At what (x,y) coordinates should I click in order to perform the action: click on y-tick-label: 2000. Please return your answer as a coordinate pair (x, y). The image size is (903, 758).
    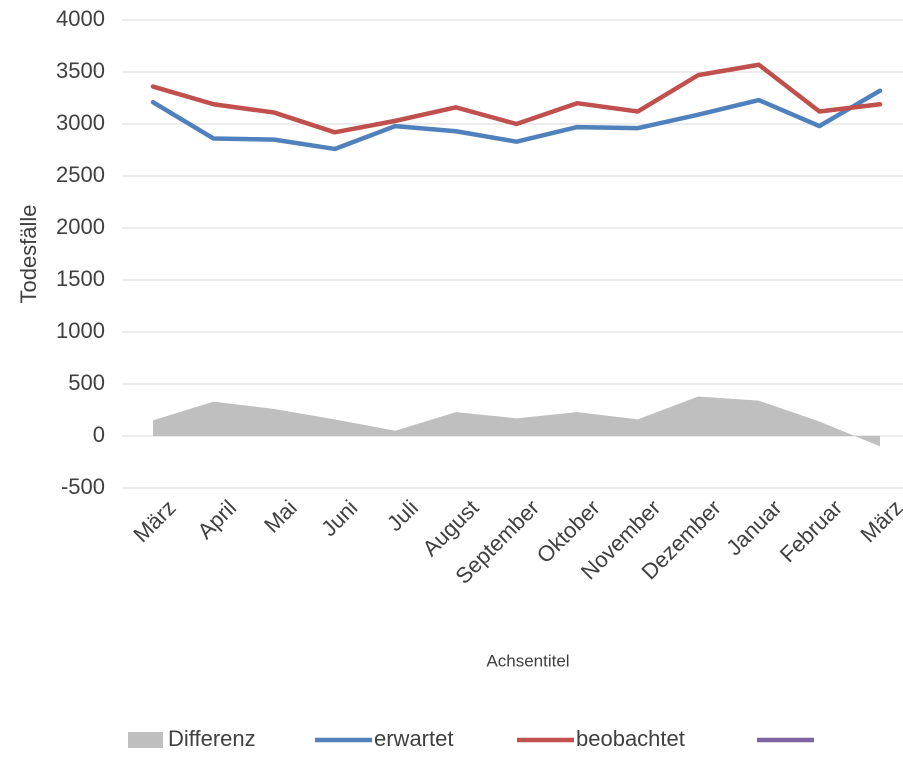
    Looking at the image, I should click on (80, 226).